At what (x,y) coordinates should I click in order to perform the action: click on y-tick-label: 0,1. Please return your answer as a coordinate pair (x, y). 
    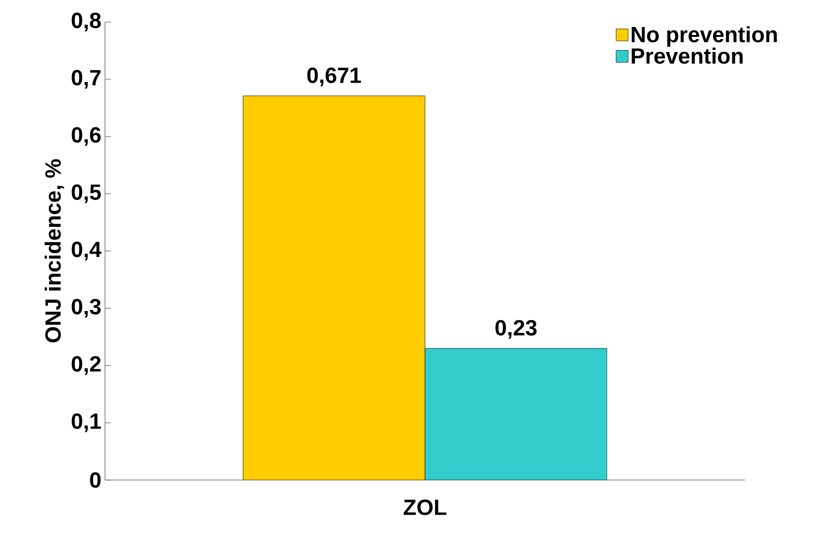
    Looking at the image, I should click on (86, 422).